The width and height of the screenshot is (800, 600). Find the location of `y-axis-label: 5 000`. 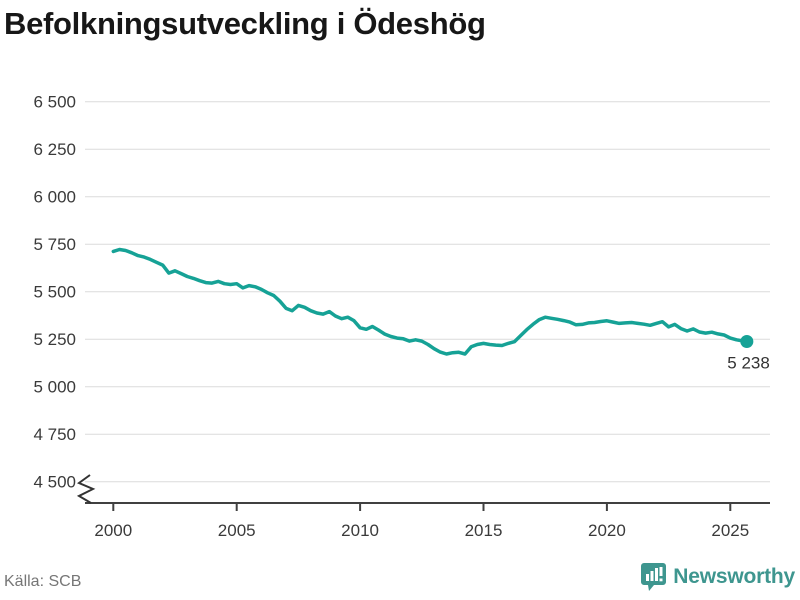

y-axis-label: 5 000 is located at coordinates (54, 387).